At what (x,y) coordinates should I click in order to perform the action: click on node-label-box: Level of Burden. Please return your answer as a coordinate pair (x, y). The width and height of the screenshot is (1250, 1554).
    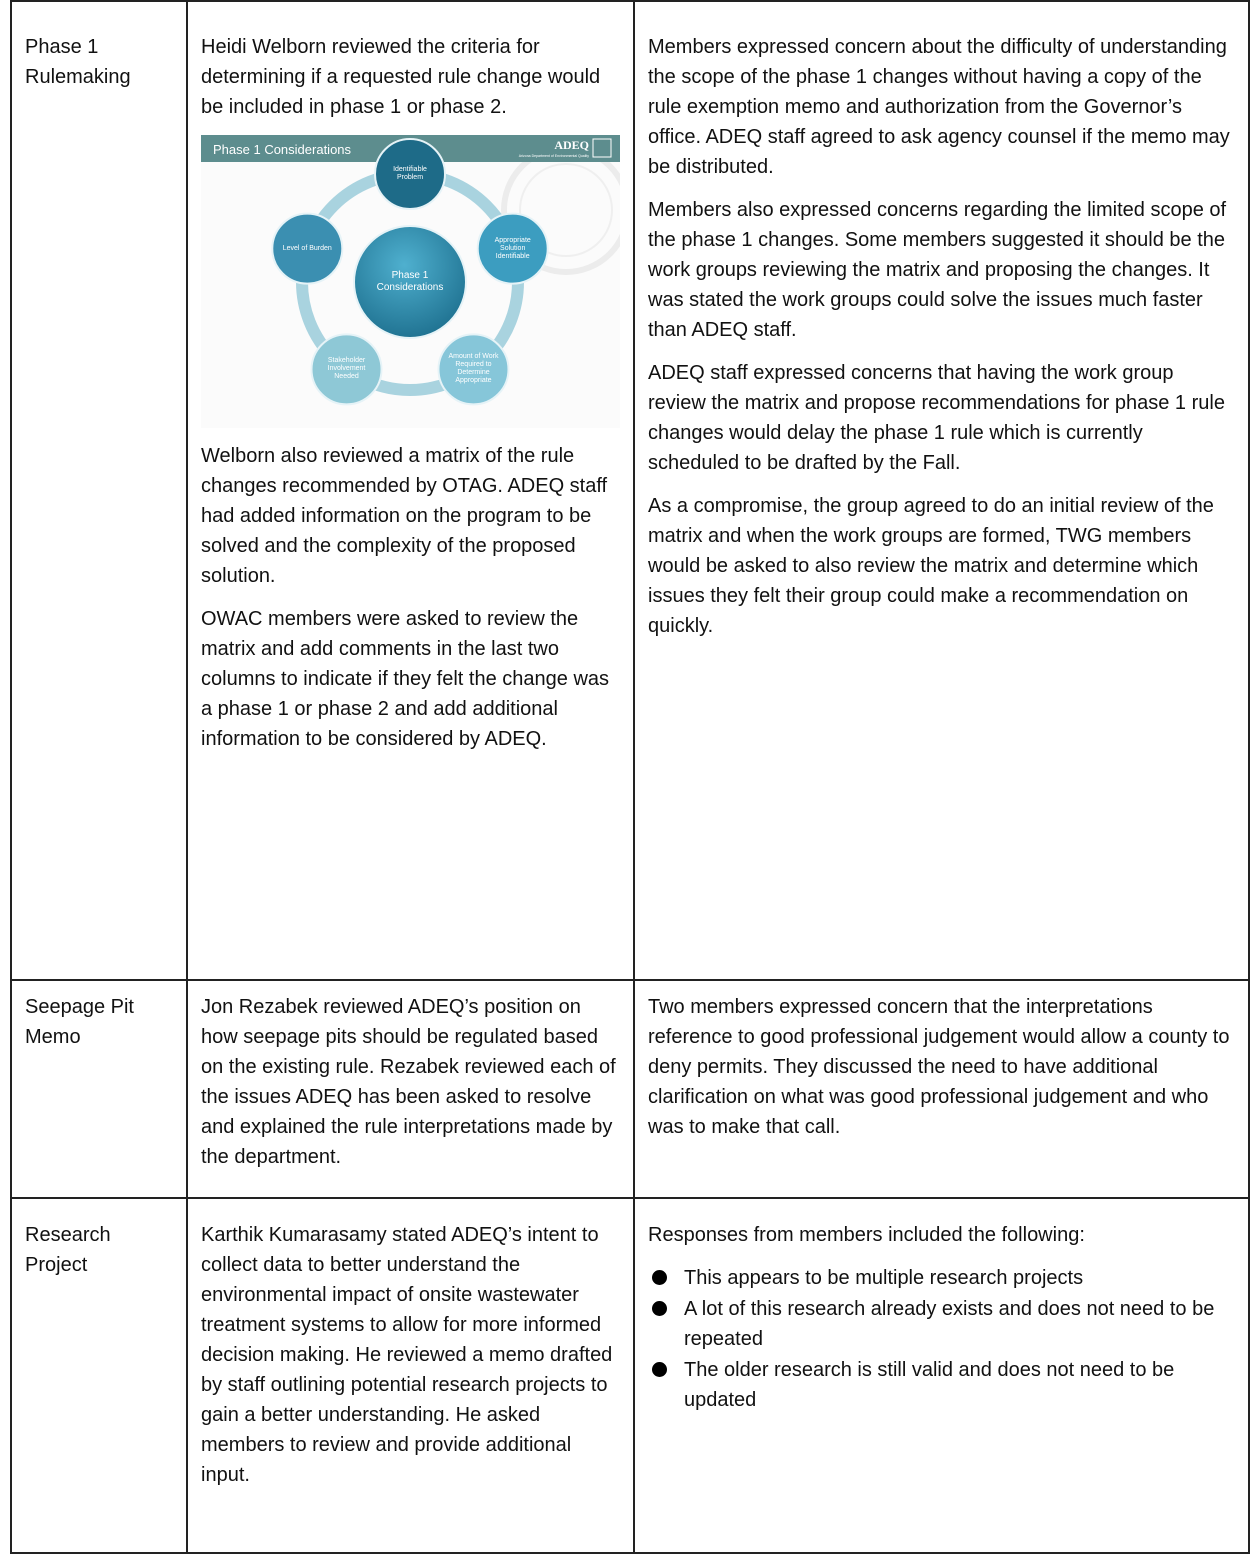
    Looking at the image, I should click on (307, 248).